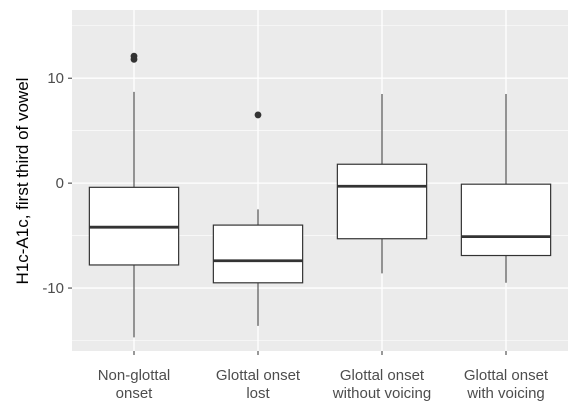 The height and width of the screenshot is (403, 571). What do you see at coordinates (258, 384) in the screenshot?
I see `x-tick-label: Glottal onset lost` at bounding box center [258, 384].